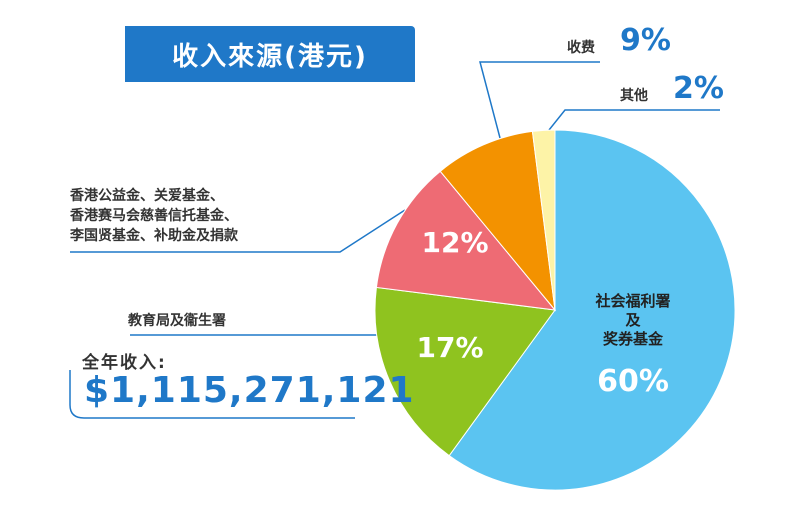 Image resolution: width=807 pixels, height=528 pixels. I want to click on pie-label-swd-line3: 奖券基金, so click(633, 339).